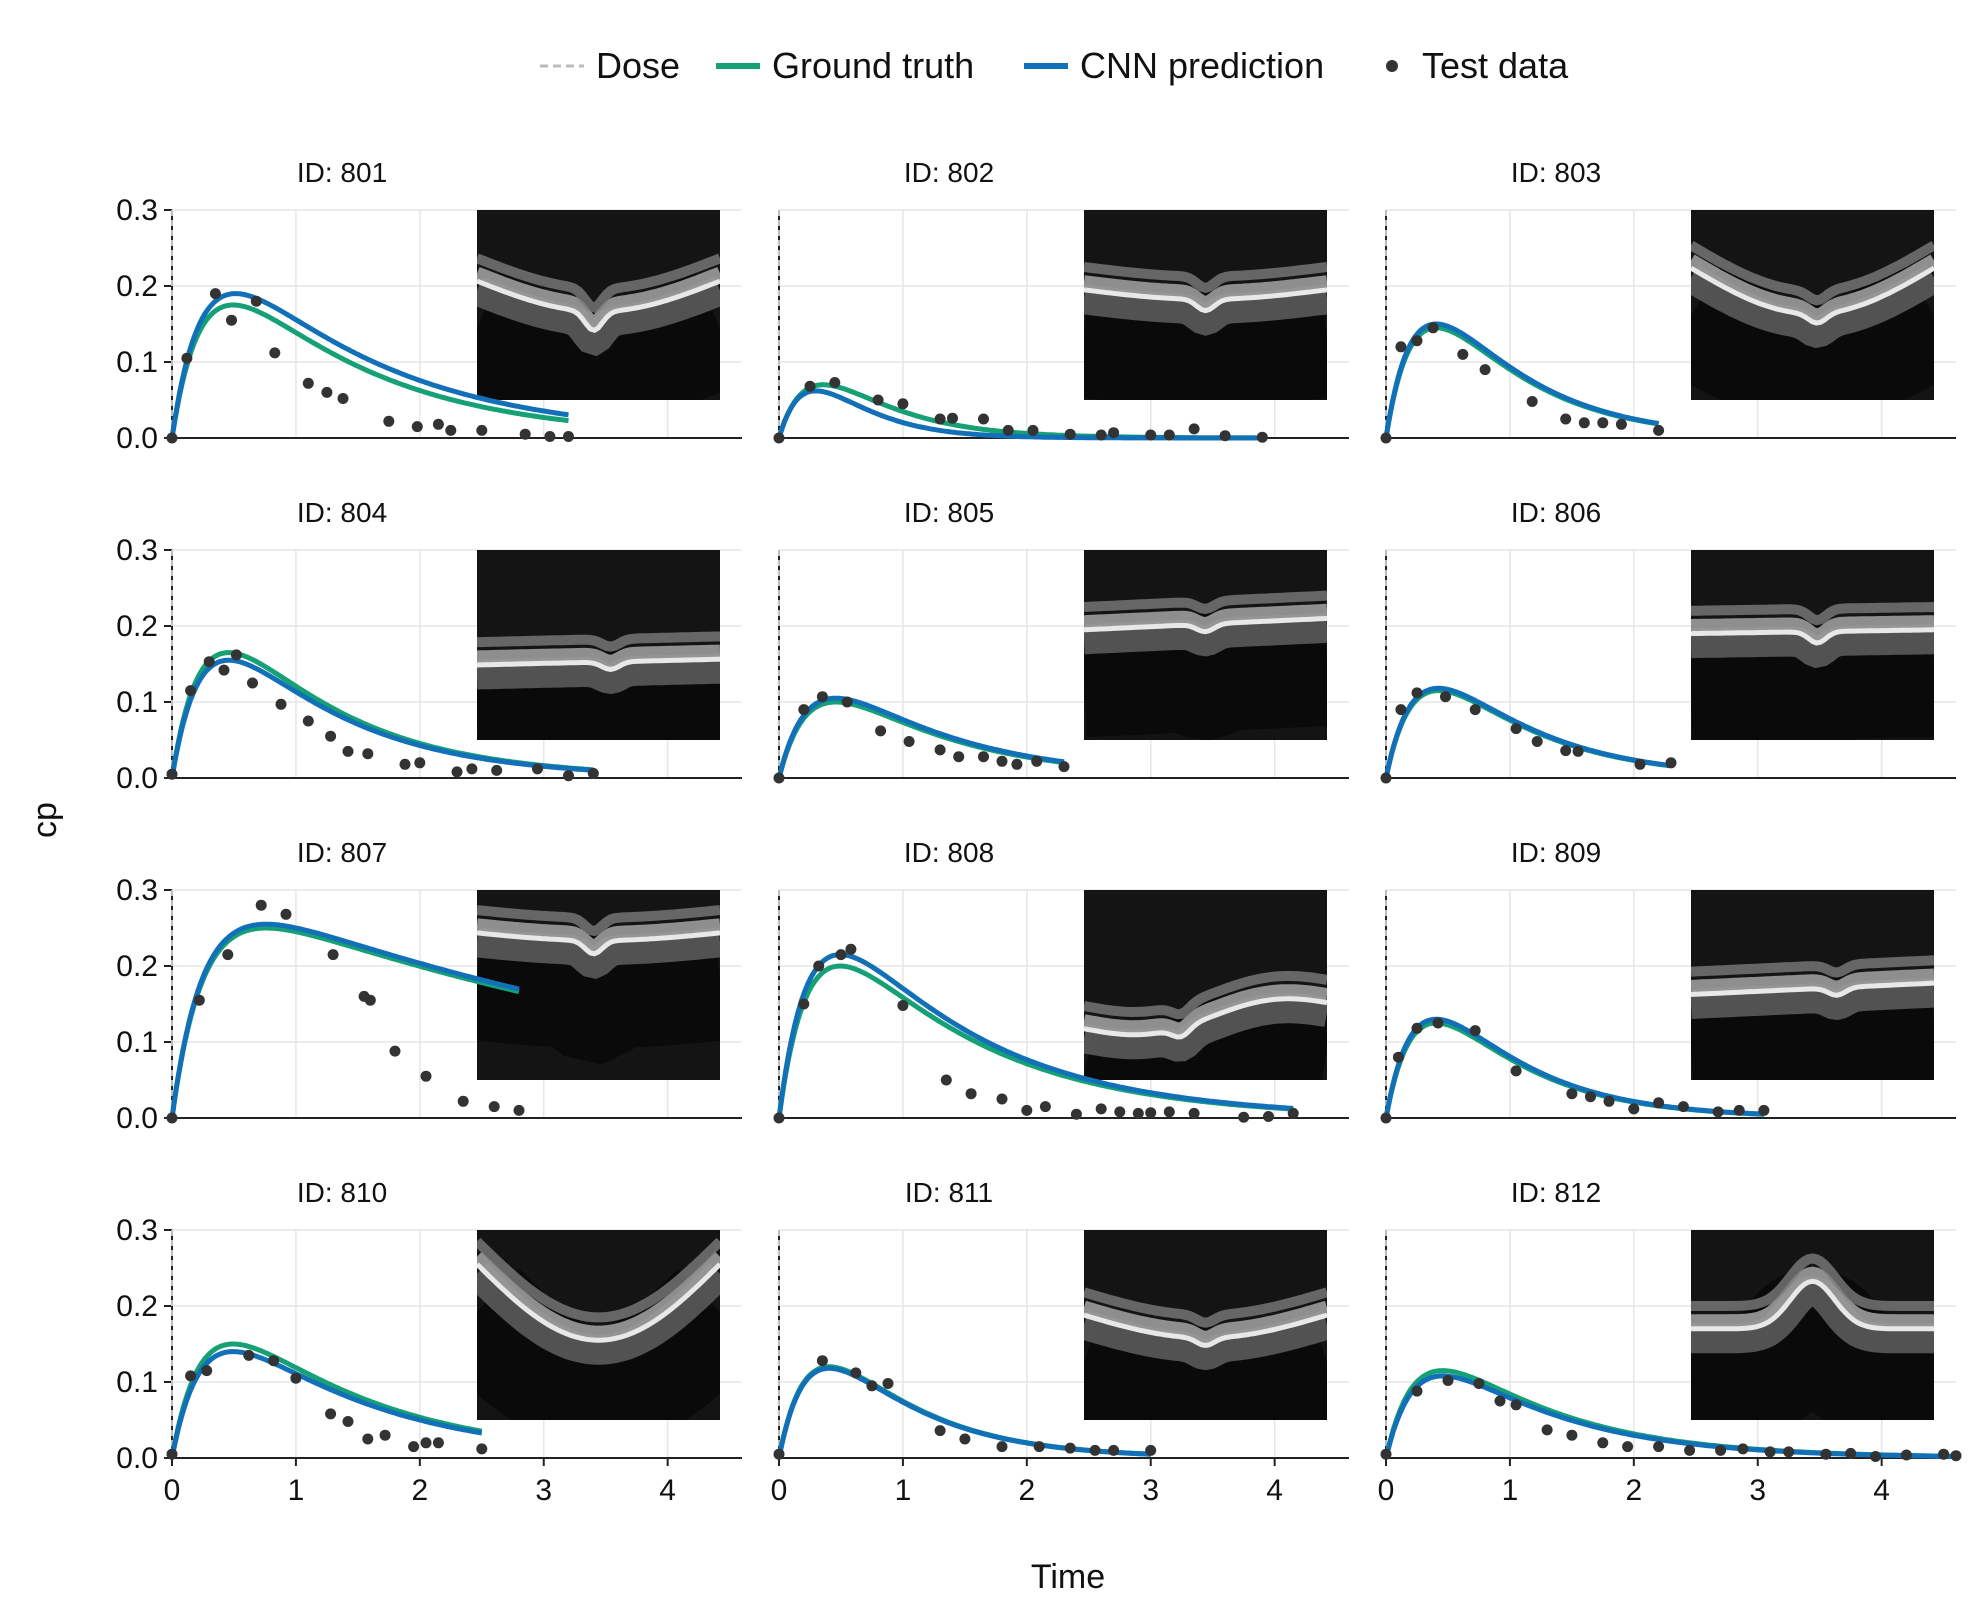 This screenshot has width=1970, height=1602. Describe the element at coordinates (1061, 640) in the screenshot. I see `panel-805: ID: 805` at that location.